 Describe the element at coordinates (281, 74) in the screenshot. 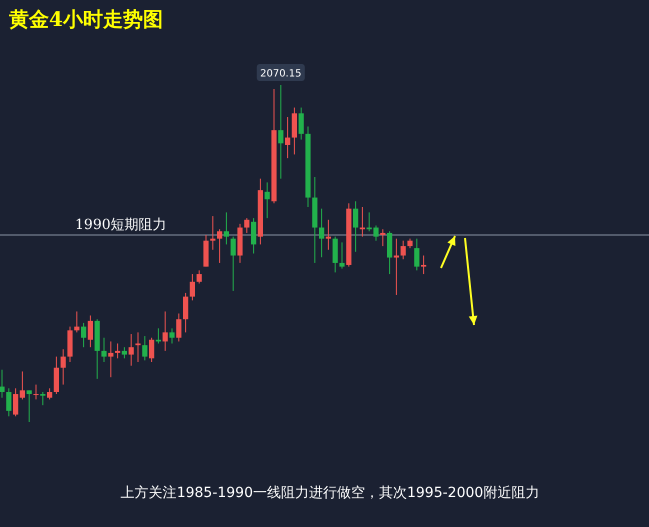

I see `annotation: 2070.15` at that location.